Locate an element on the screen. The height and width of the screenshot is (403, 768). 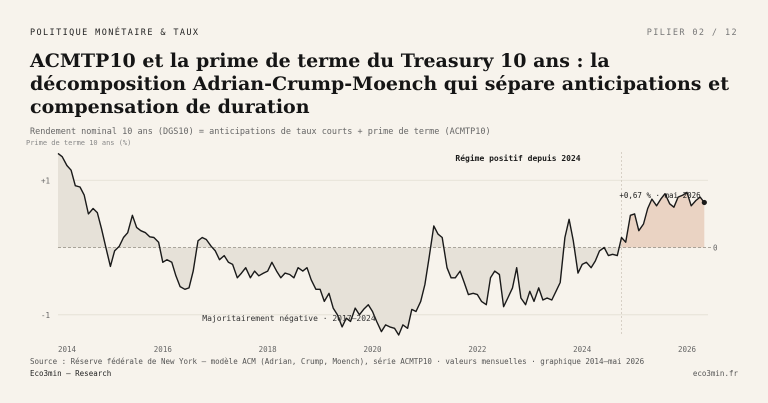
y-tick-label: 0 is located at coordinates (715, 248).